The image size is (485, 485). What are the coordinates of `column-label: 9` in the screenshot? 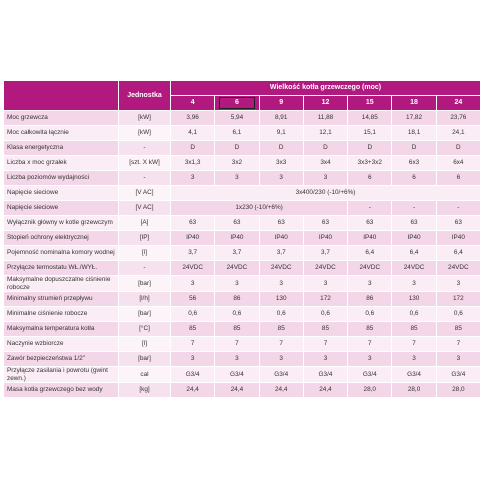 It's located at (281, 103).